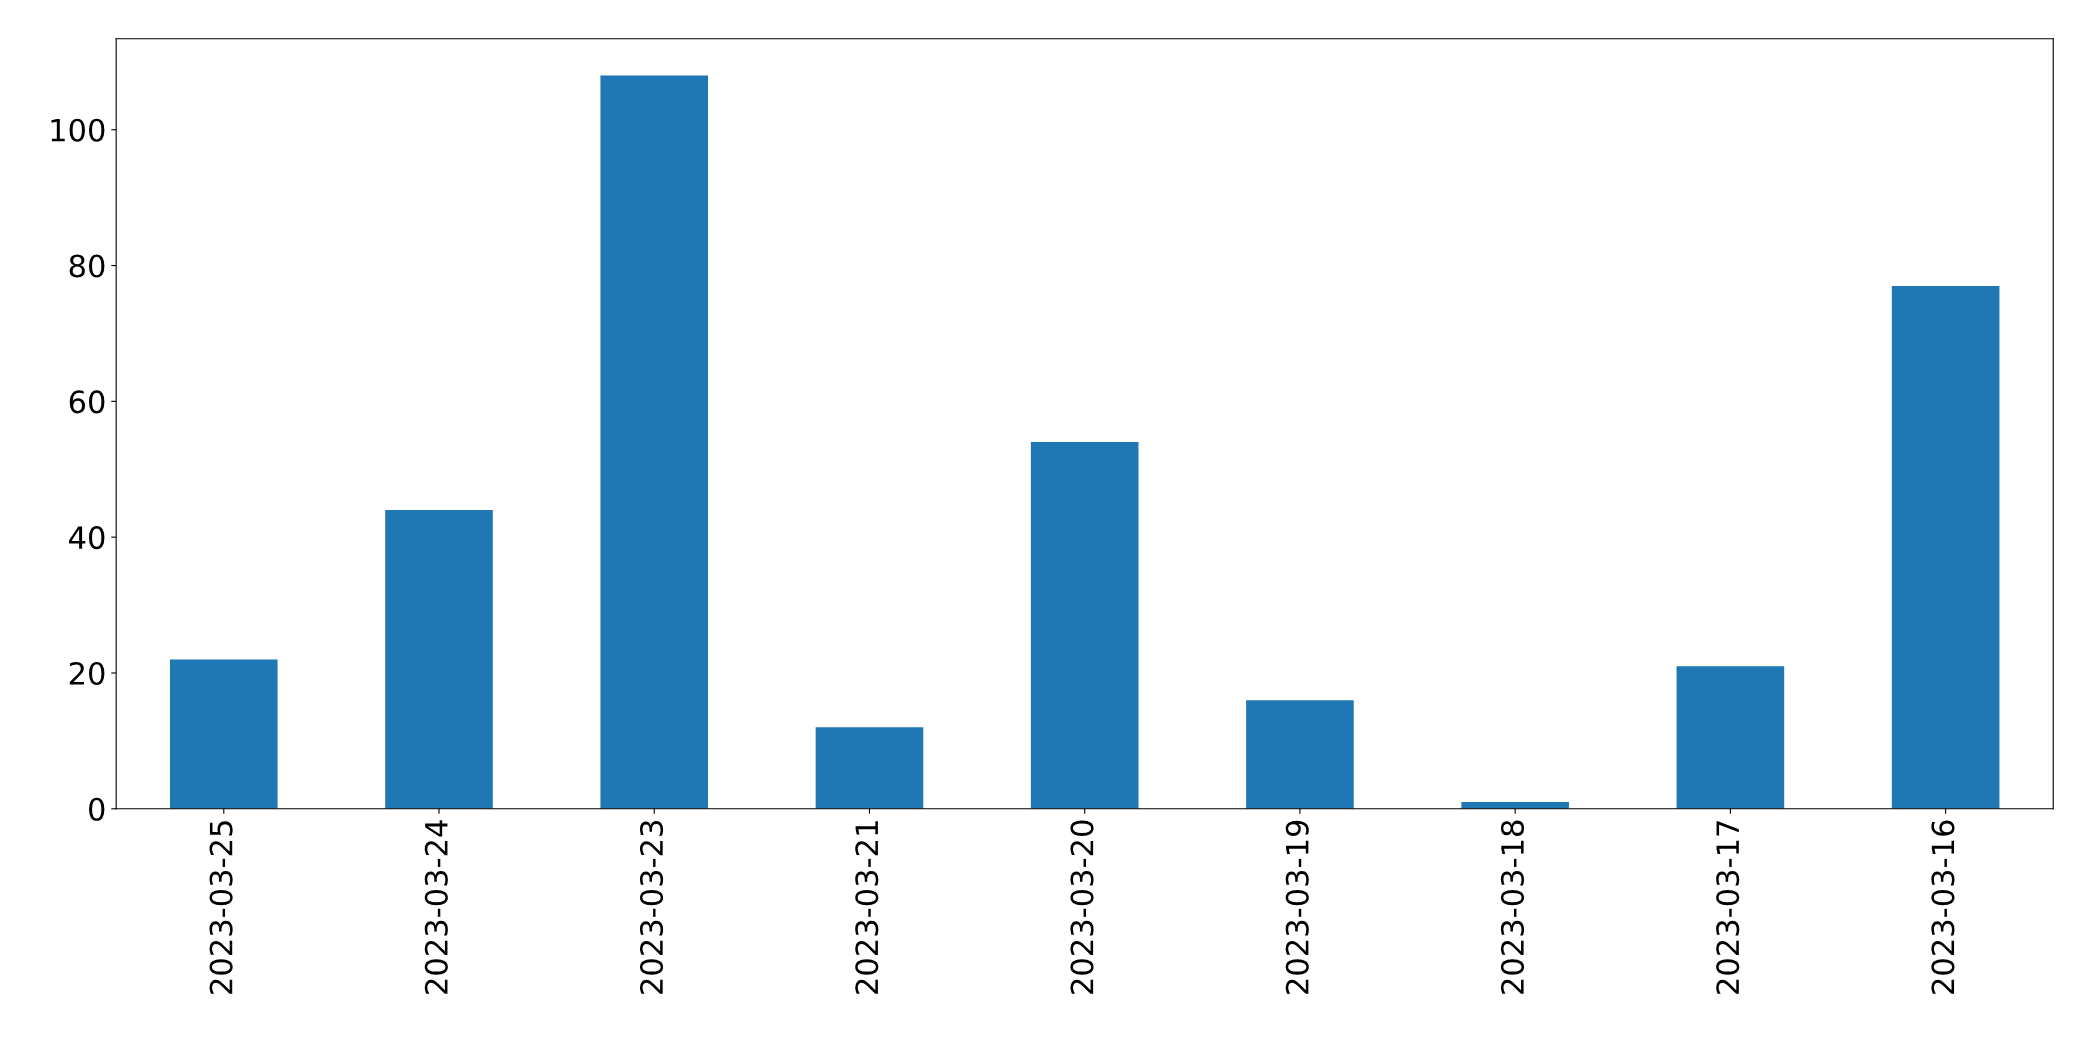 The image size is (2093, 1061). Describe the element at coordinates (1512, 907) in the screenshot. I see `x-tick-label: 2023-03-18` at that location.